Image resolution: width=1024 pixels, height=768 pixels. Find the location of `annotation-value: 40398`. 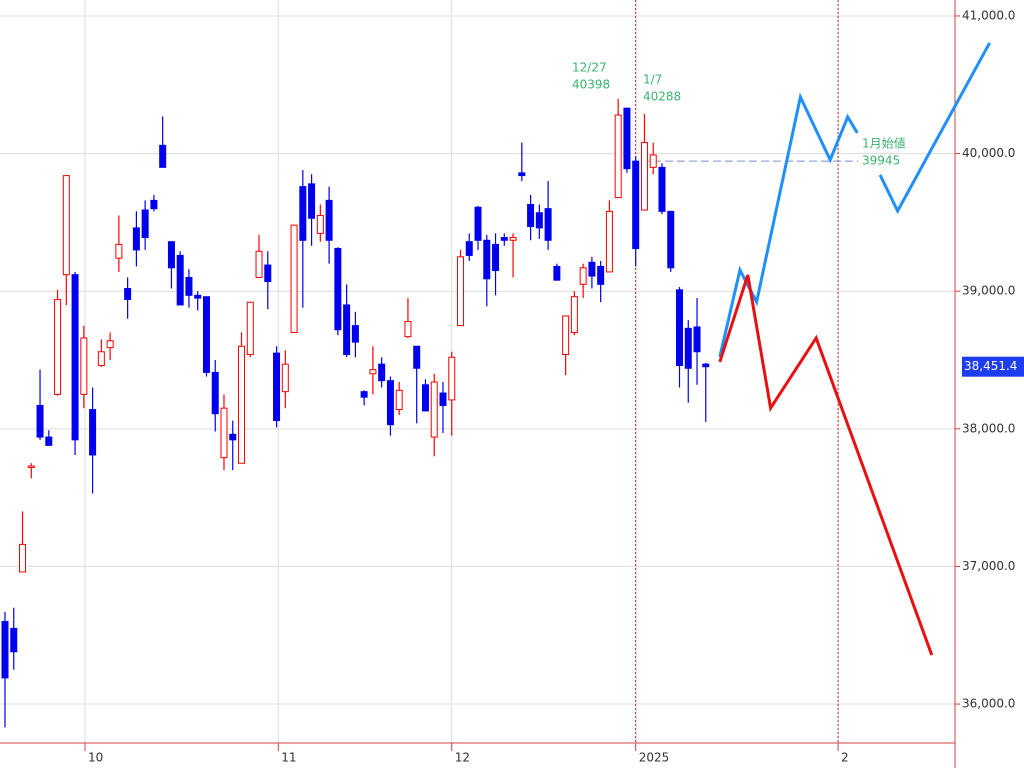

annotation-value: 40398 is located at coordinates (591, 85).